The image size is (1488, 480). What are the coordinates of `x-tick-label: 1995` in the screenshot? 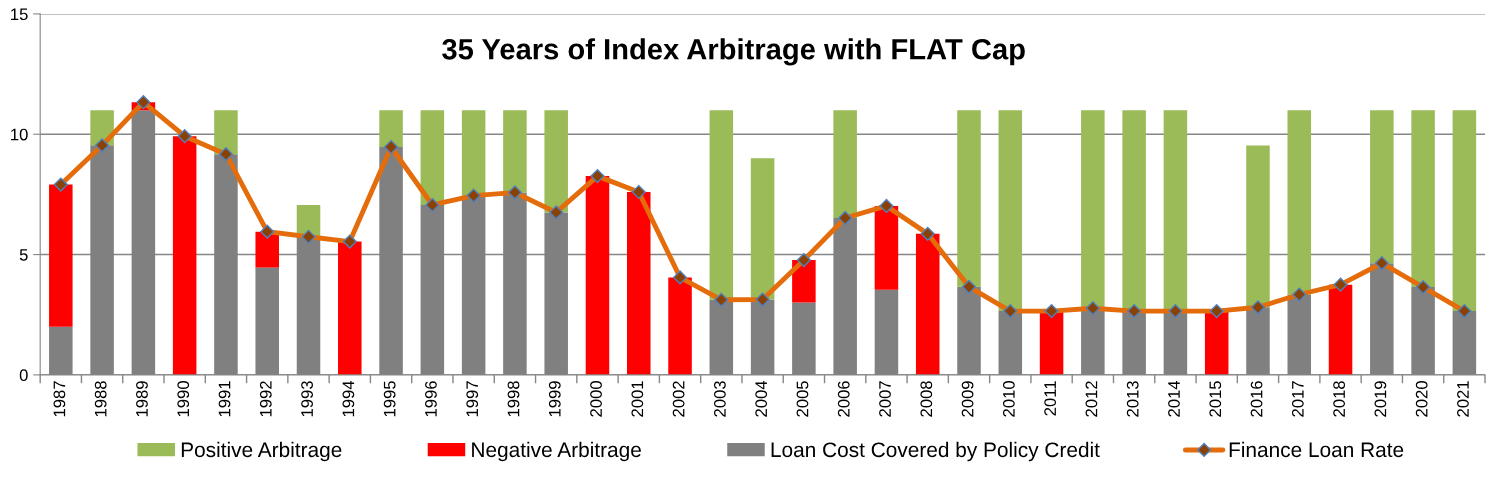 It's located at (389, 399).